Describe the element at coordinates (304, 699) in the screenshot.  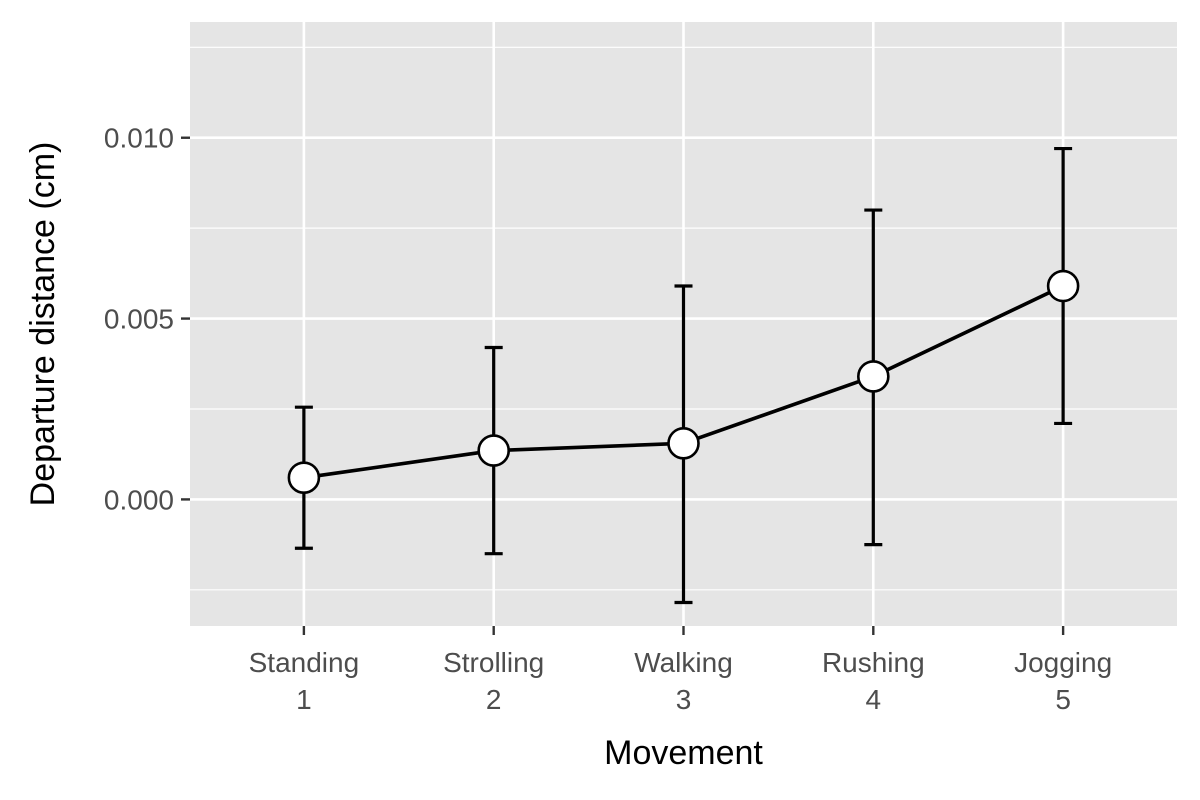
I see `x-tick-label-index: 1` at that location.